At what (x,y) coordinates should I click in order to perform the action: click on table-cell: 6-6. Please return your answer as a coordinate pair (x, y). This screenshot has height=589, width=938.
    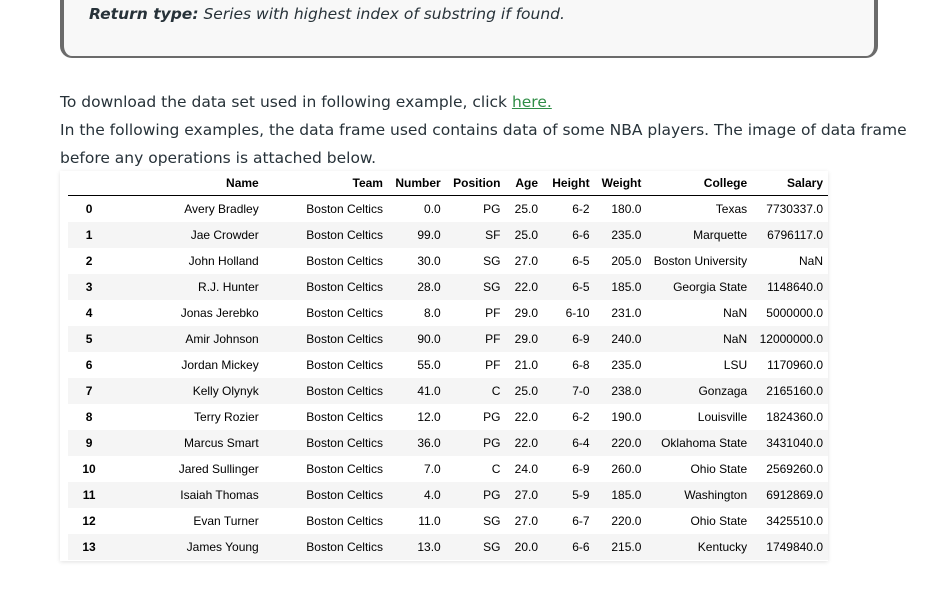
    Looking at the image, I should click on (581, 235).